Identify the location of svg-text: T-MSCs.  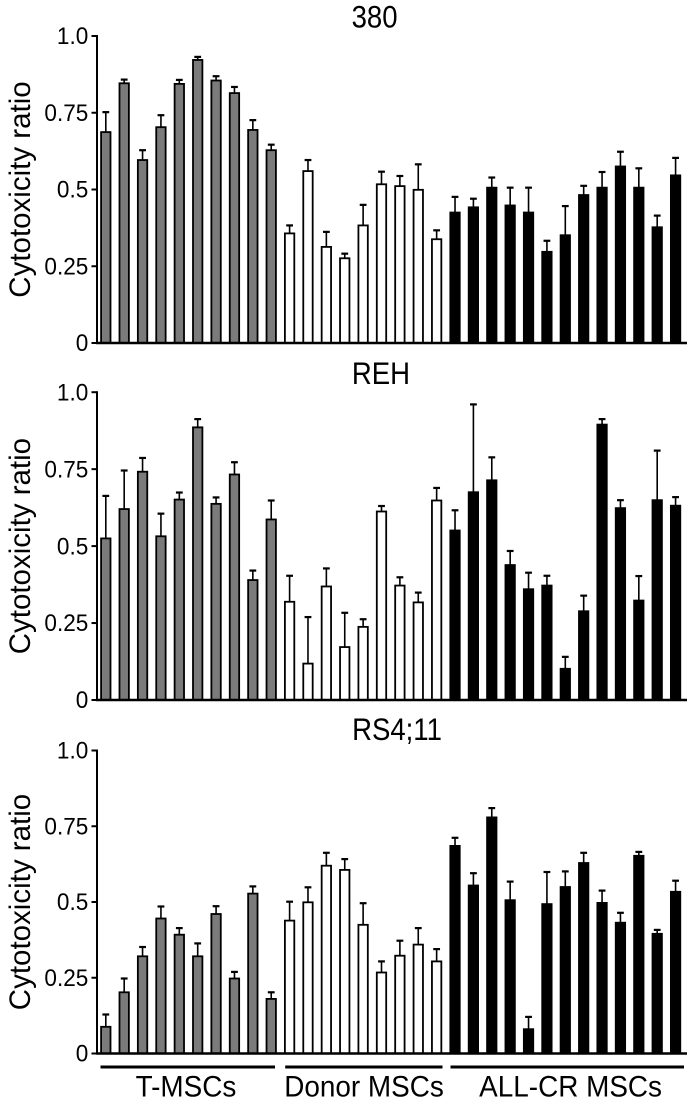
(186, 1087).